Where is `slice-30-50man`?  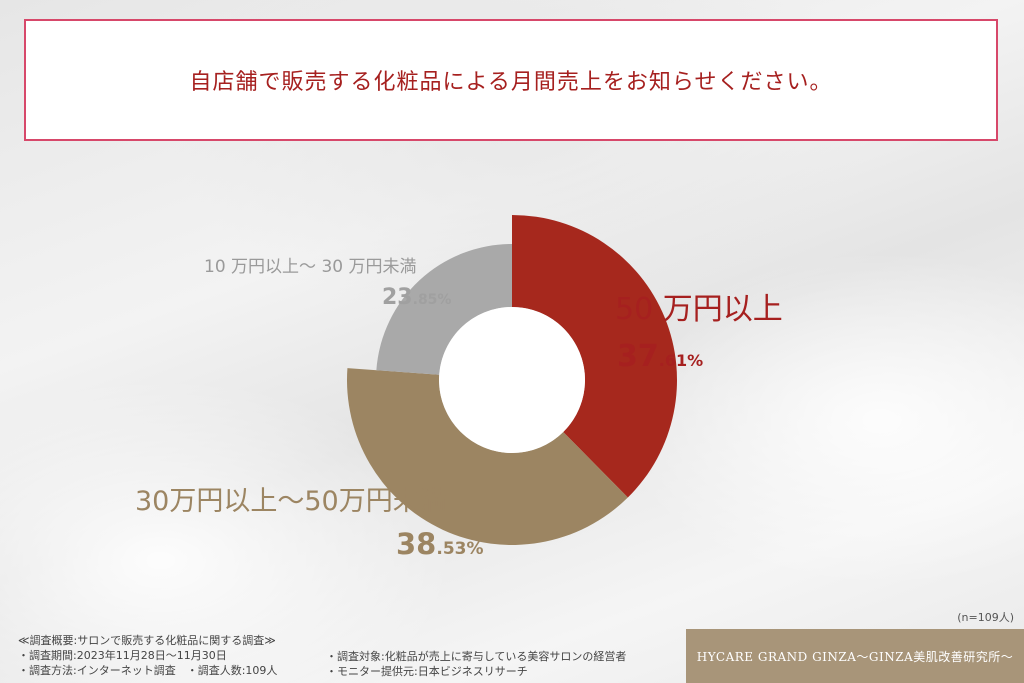 slice-30-50man is located at coordinates (487, 456).